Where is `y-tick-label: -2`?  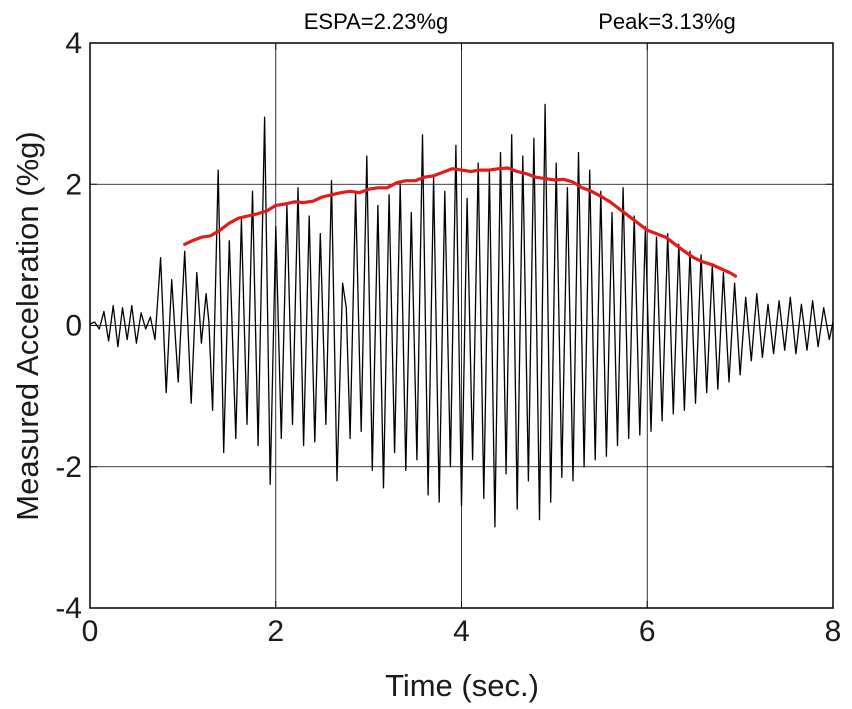 y-tick-label: -2 is located at coordinates (68, 467).